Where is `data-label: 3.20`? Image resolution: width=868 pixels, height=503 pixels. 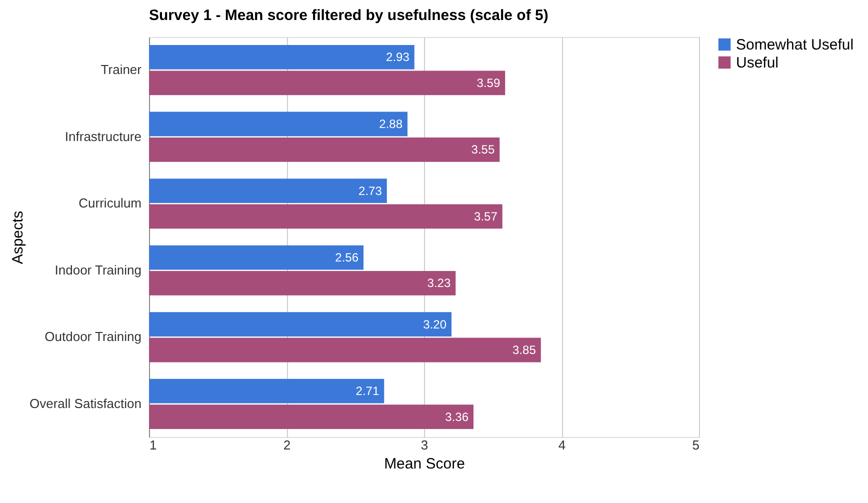 data-label: 3.20 is located at coordinates (435, 324).